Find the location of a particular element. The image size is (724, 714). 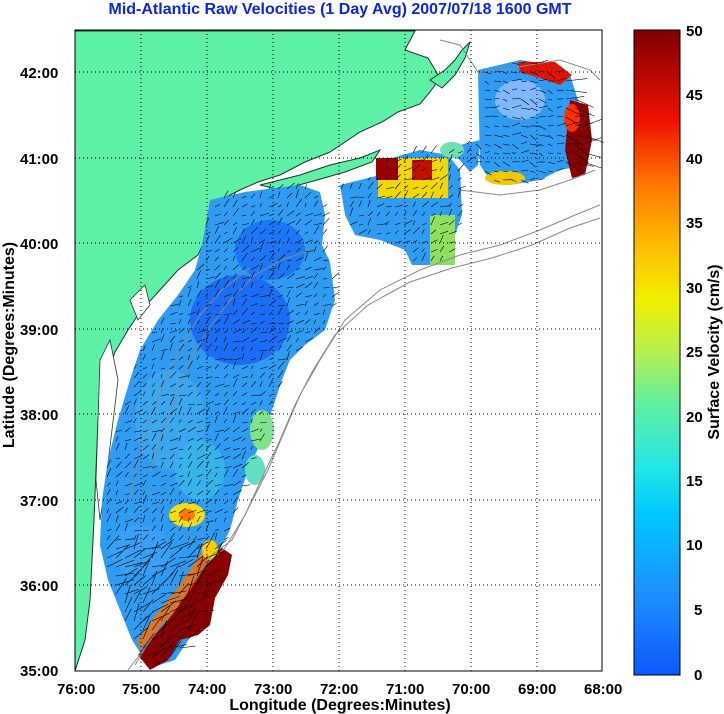

colorbar-tick-label: 50 is located at coordinates (694, 31).